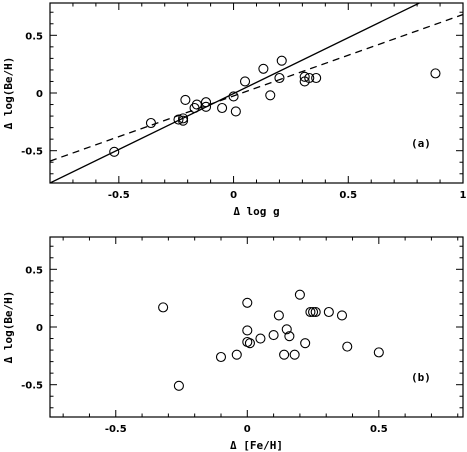 The width and height of the screenshot is (467, 452). Describe the element at coordinates (256, 211) in the screenshot. I see `x-axis-label: Δ log g` at that location.